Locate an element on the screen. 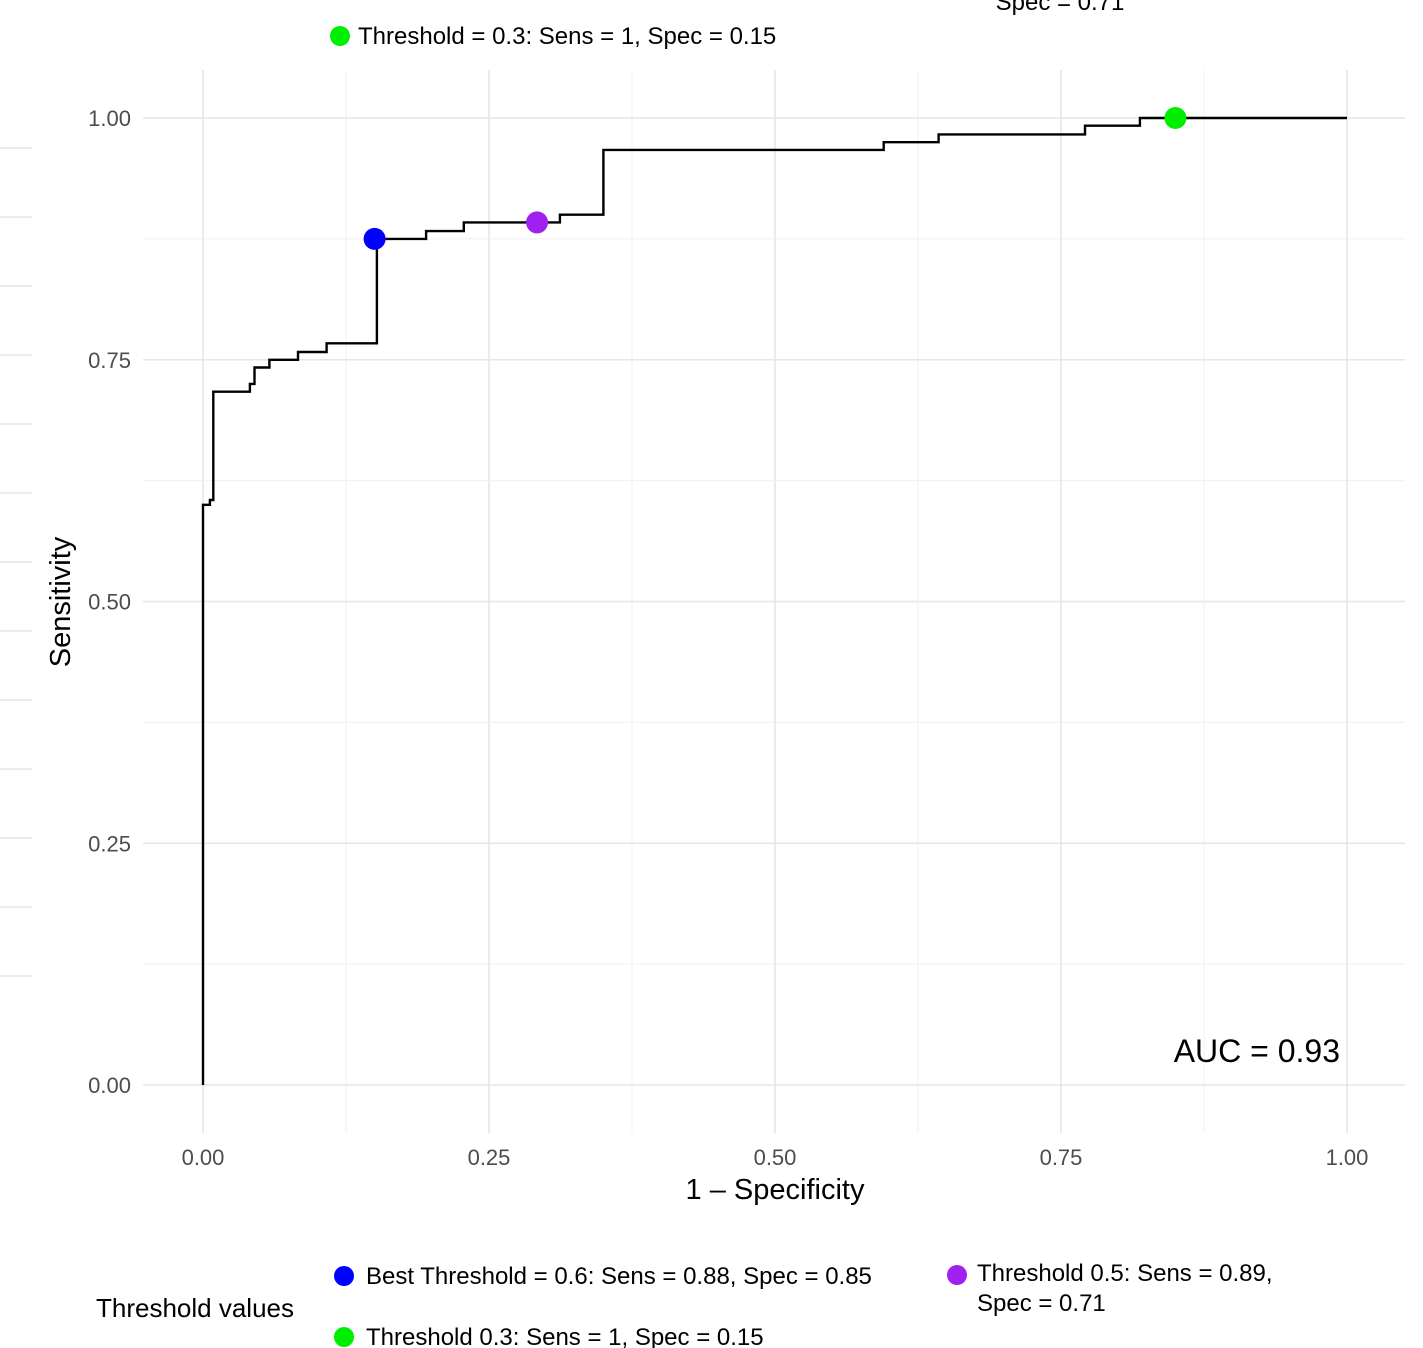 The height and width of the screenshot is (1348, 1423). y-tick-label: 0.00 is located at coordinates (109, 1085).